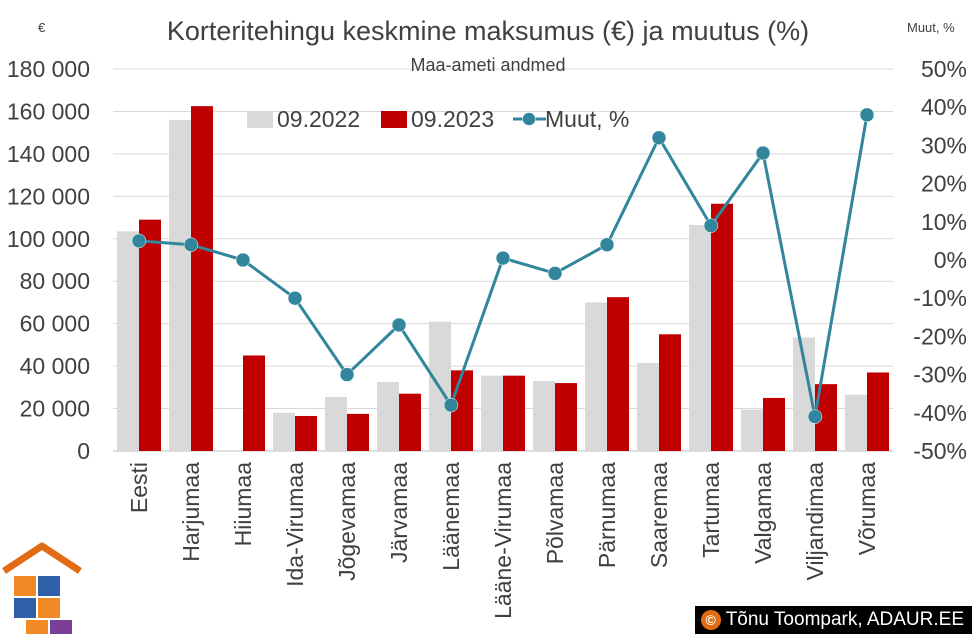 The width and height of the screenshot is (976, 637). What do you see at coordinates (42, 558) in the screenshot?
I see `logo-roof` at bounding box center [42, 558].